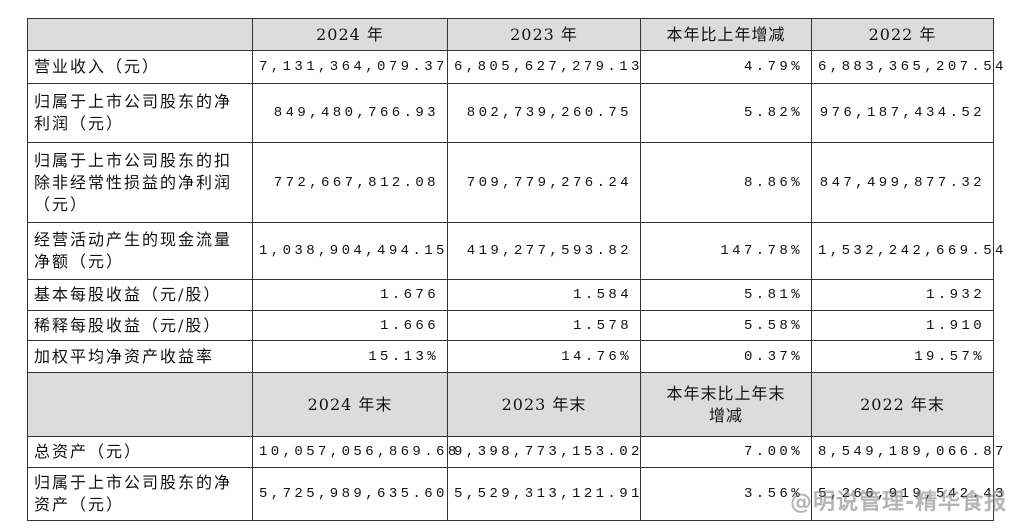 The image size is (1024, 528). I want to click on header-text: 2023 年末, so click(544, 404).